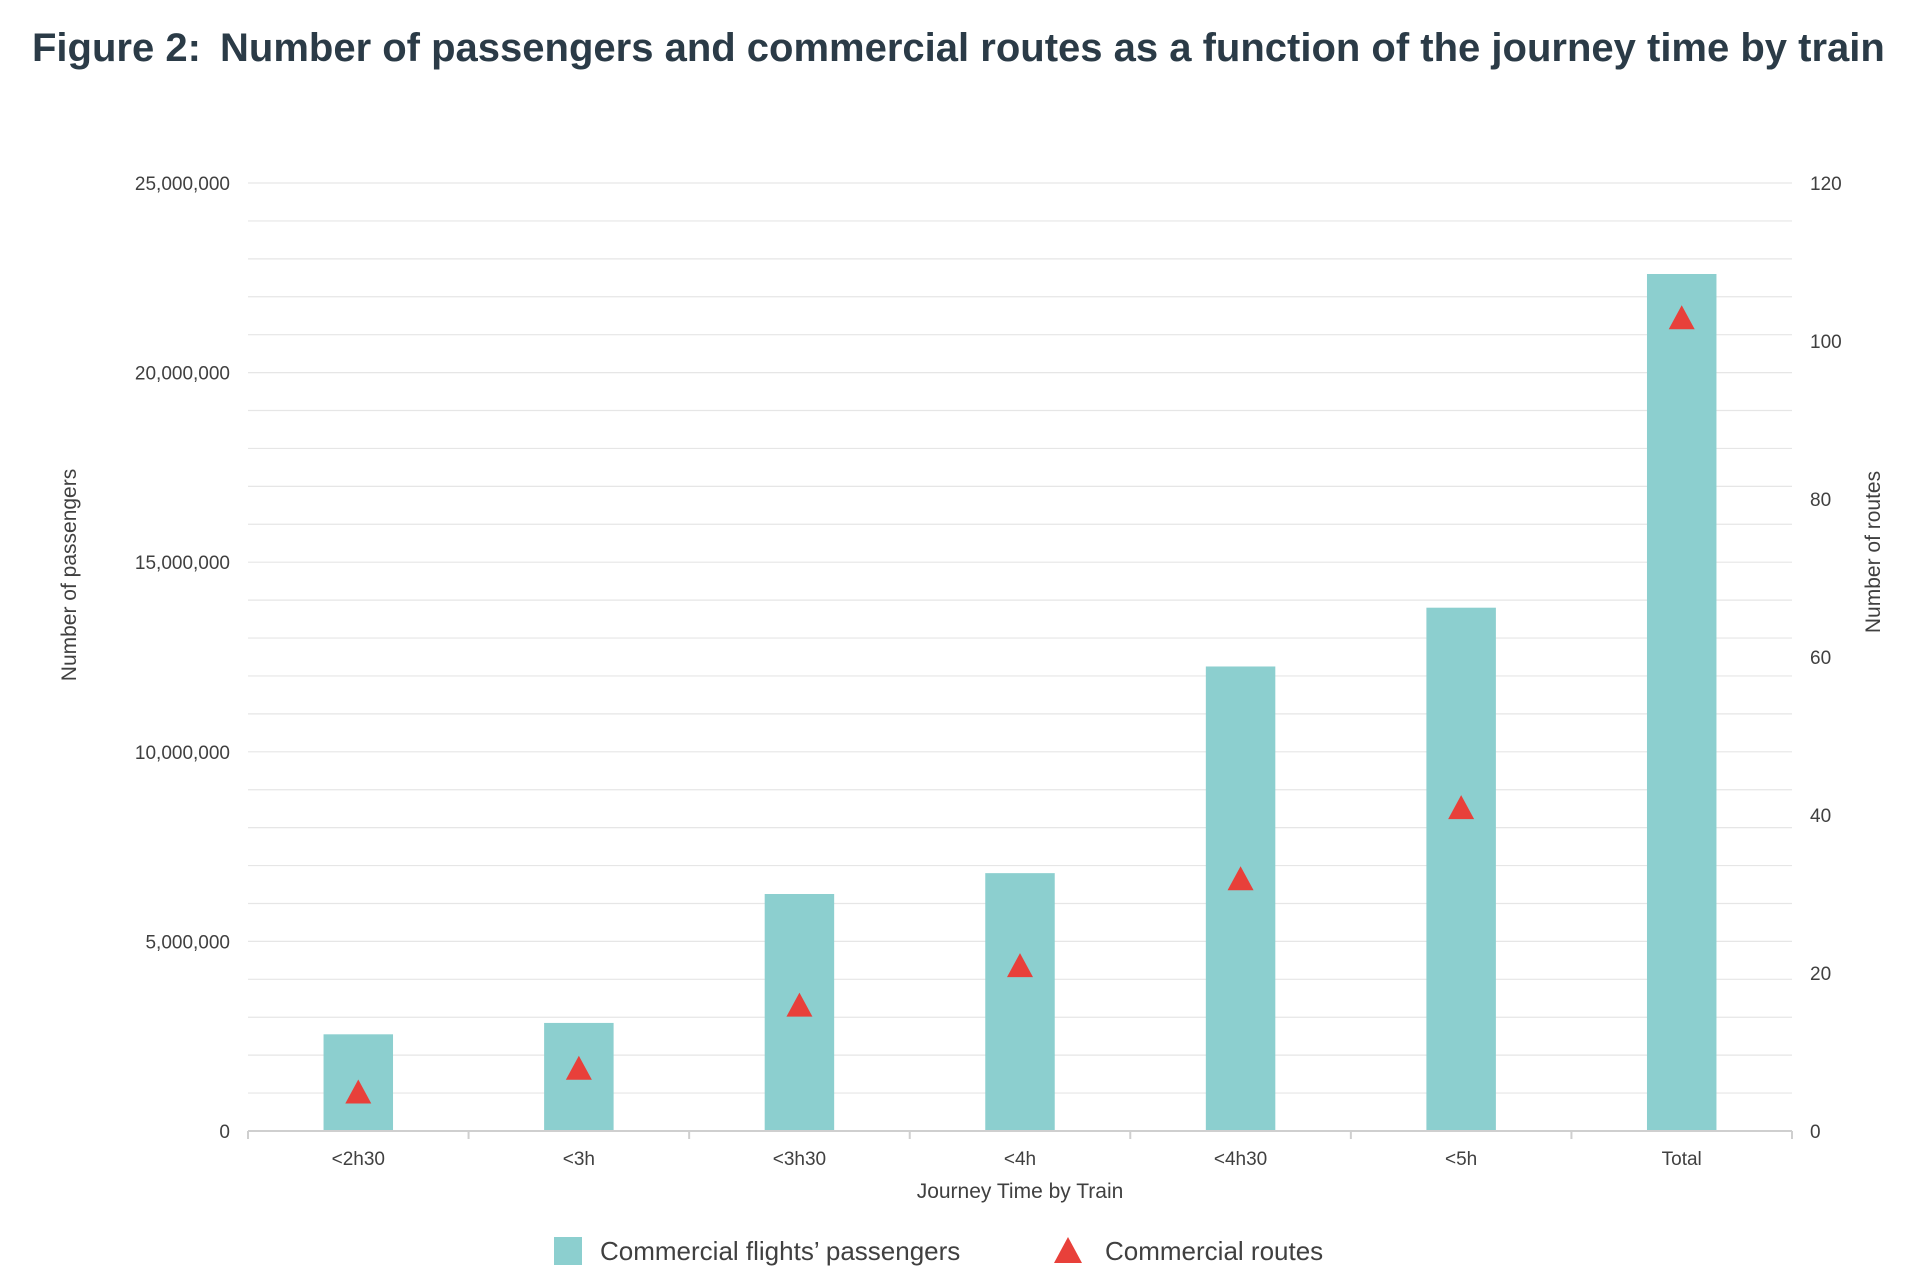 The width and height of the screenshot is (1920, 1271). Describe the element at coordinates (1461, 1159) in the screenshot. I see `x-tick-label: <5h` at that location.